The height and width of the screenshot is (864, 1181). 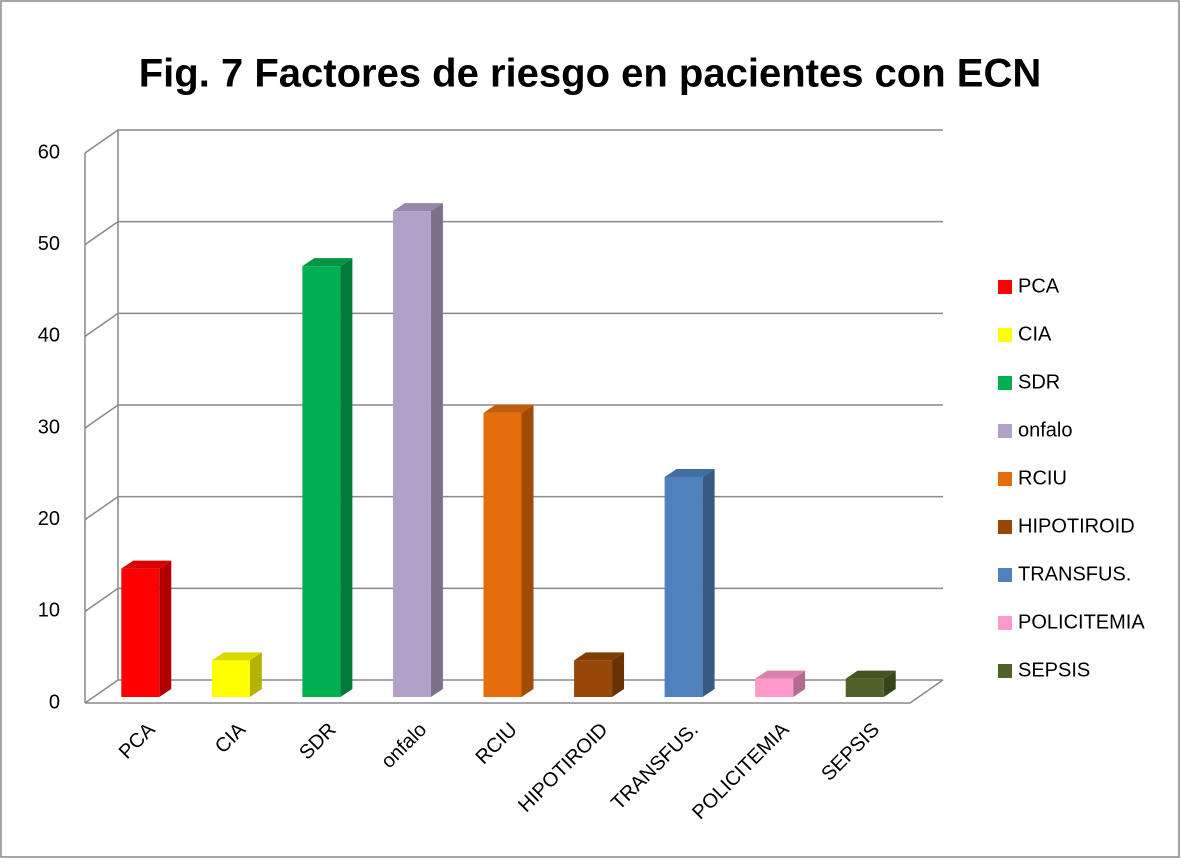 What do you see at coordinates (49, 519) in the screenshot?
I see `y-tick-label: 20` at bounding box center [49, 519].